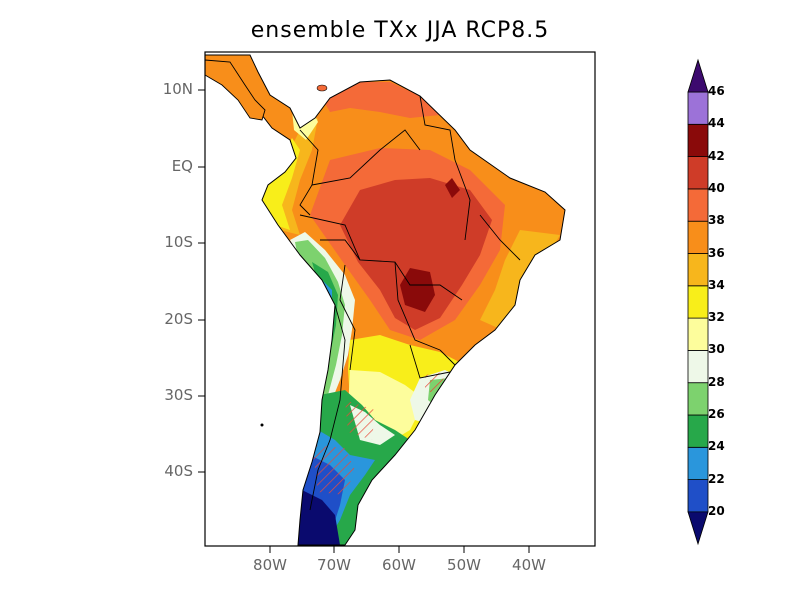 Image resolution: width=800 pixels, height=600 pixels. I want to click on colorbar-label-44: 44, so click(716, 123).